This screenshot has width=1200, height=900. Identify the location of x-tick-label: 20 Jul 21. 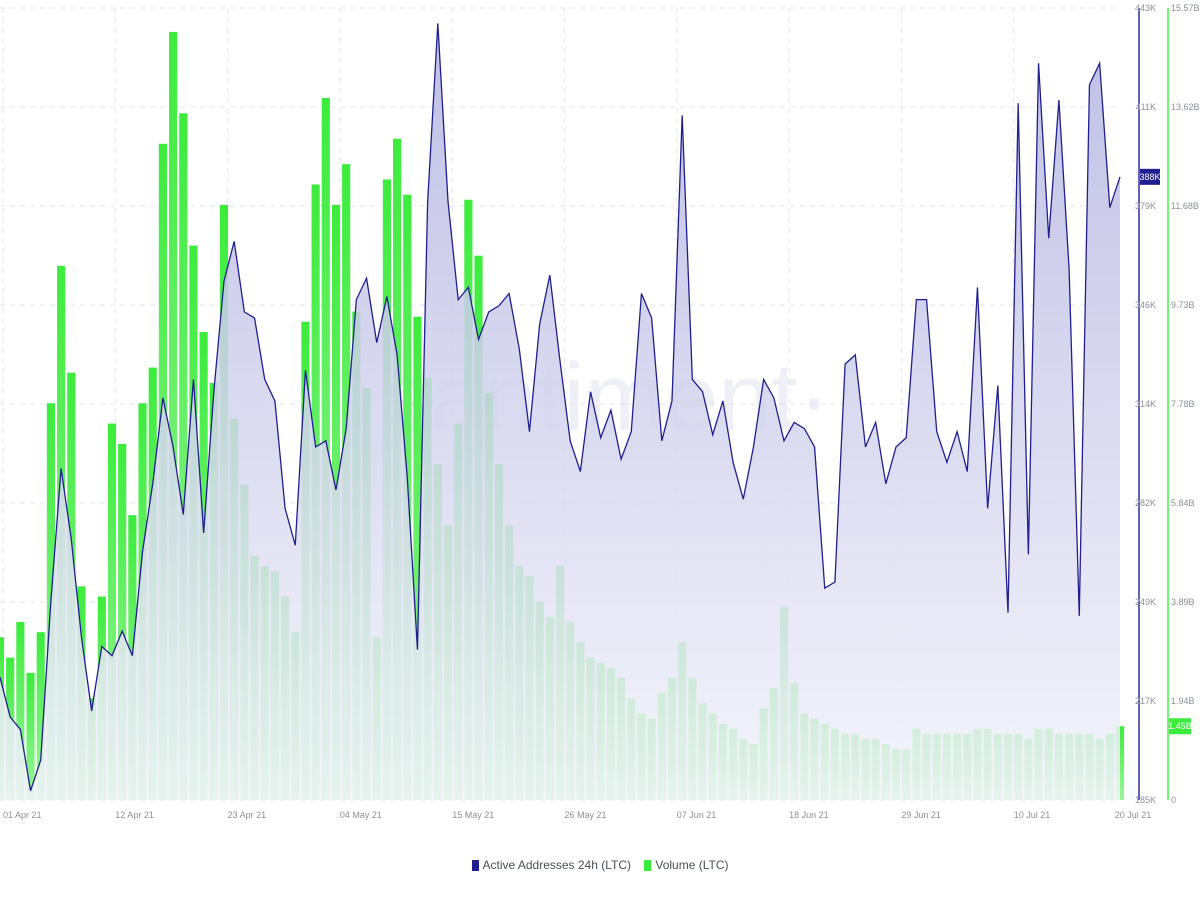
(1133, 815).